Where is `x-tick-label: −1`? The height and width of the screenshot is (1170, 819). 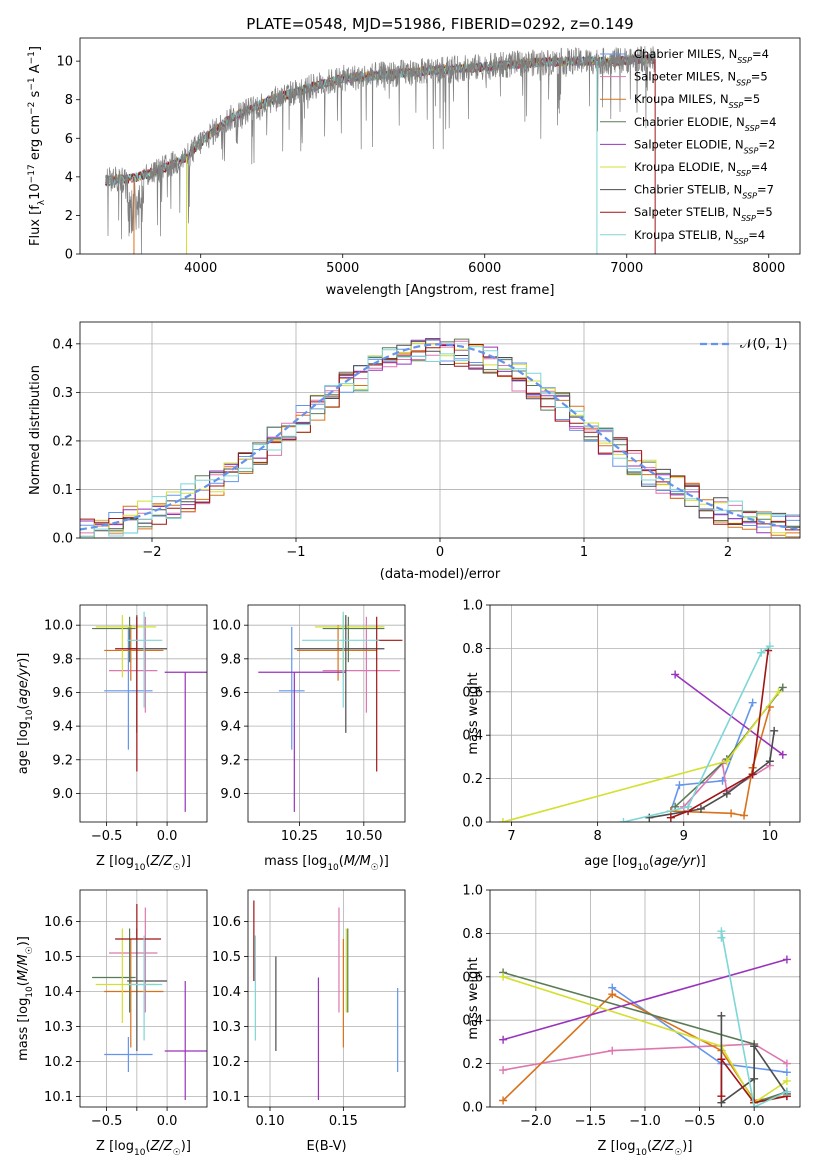
x-tick-label: −1 is located at coordinates (295, 552).